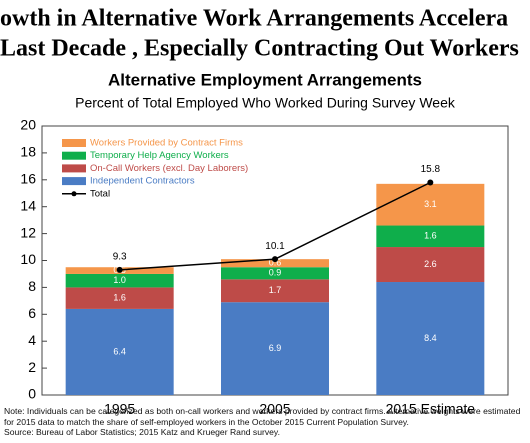 Image resolution: width=530 pixels, height=443 pixels. Describe the element at coordinates (74, 194) in the screenshot. I see `legend-marker` at that location.